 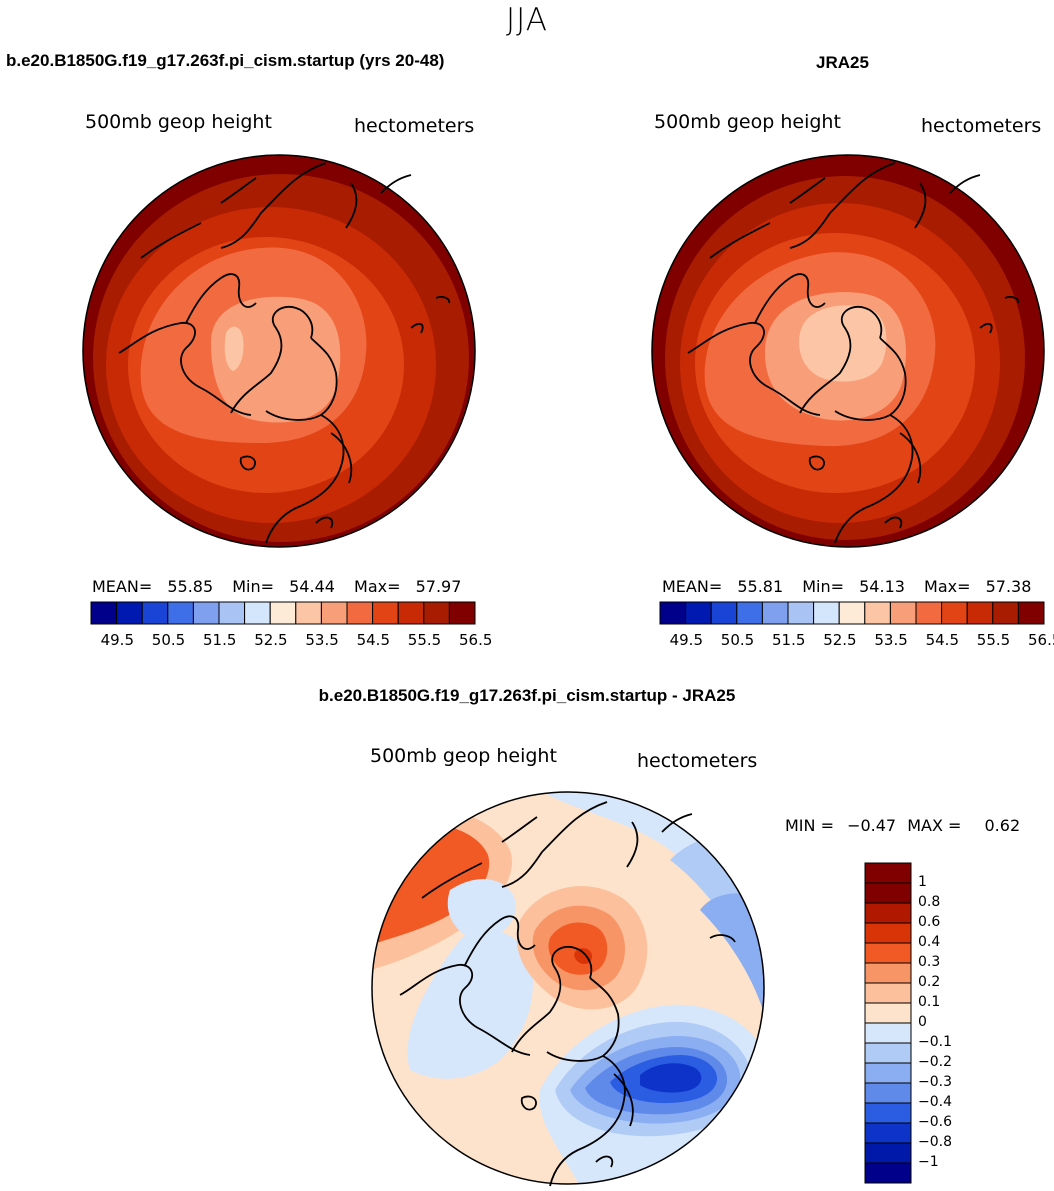 What do you see at coordinates (1008, 586) in the screenshot?
I see `panel2-max-value: 57.38` at bounding box center [1008, 586].